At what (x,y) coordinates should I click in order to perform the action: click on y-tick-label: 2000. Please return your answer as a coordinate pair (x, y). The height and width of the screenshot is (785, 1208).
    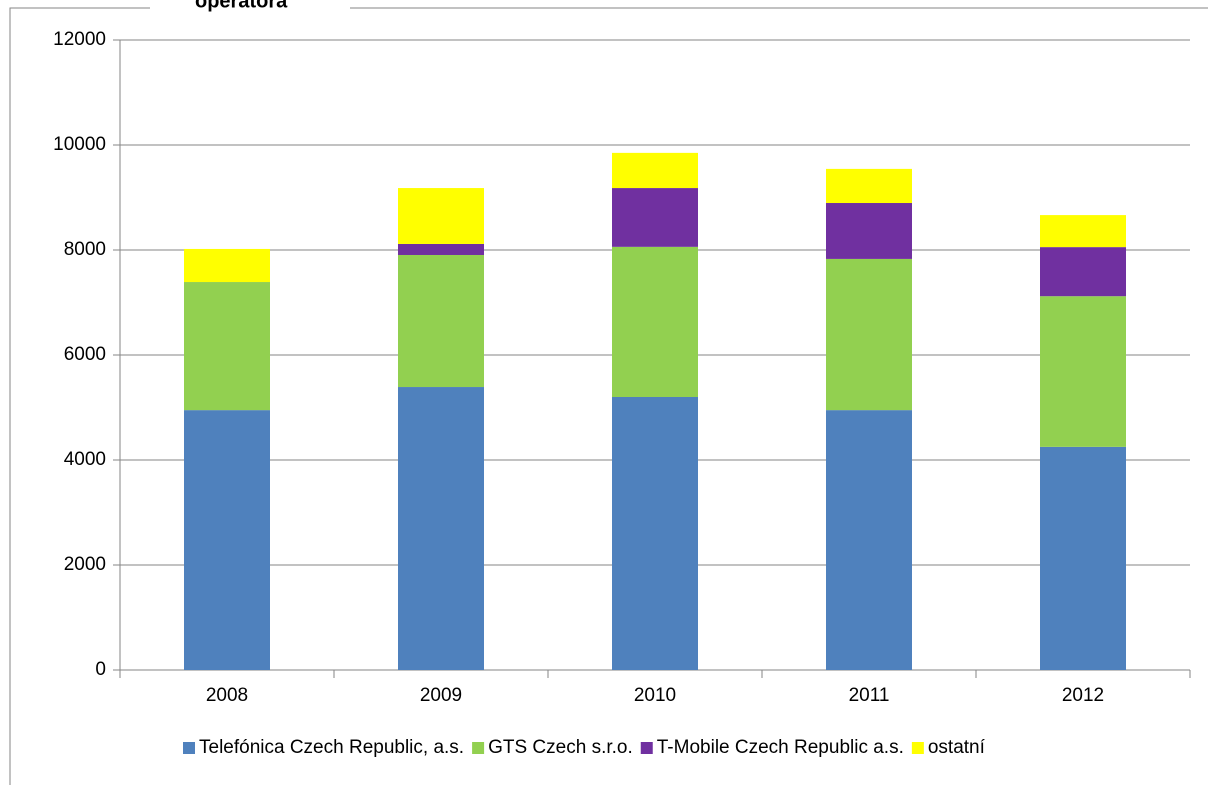
    Looking at the image, I should click on (85, 564).